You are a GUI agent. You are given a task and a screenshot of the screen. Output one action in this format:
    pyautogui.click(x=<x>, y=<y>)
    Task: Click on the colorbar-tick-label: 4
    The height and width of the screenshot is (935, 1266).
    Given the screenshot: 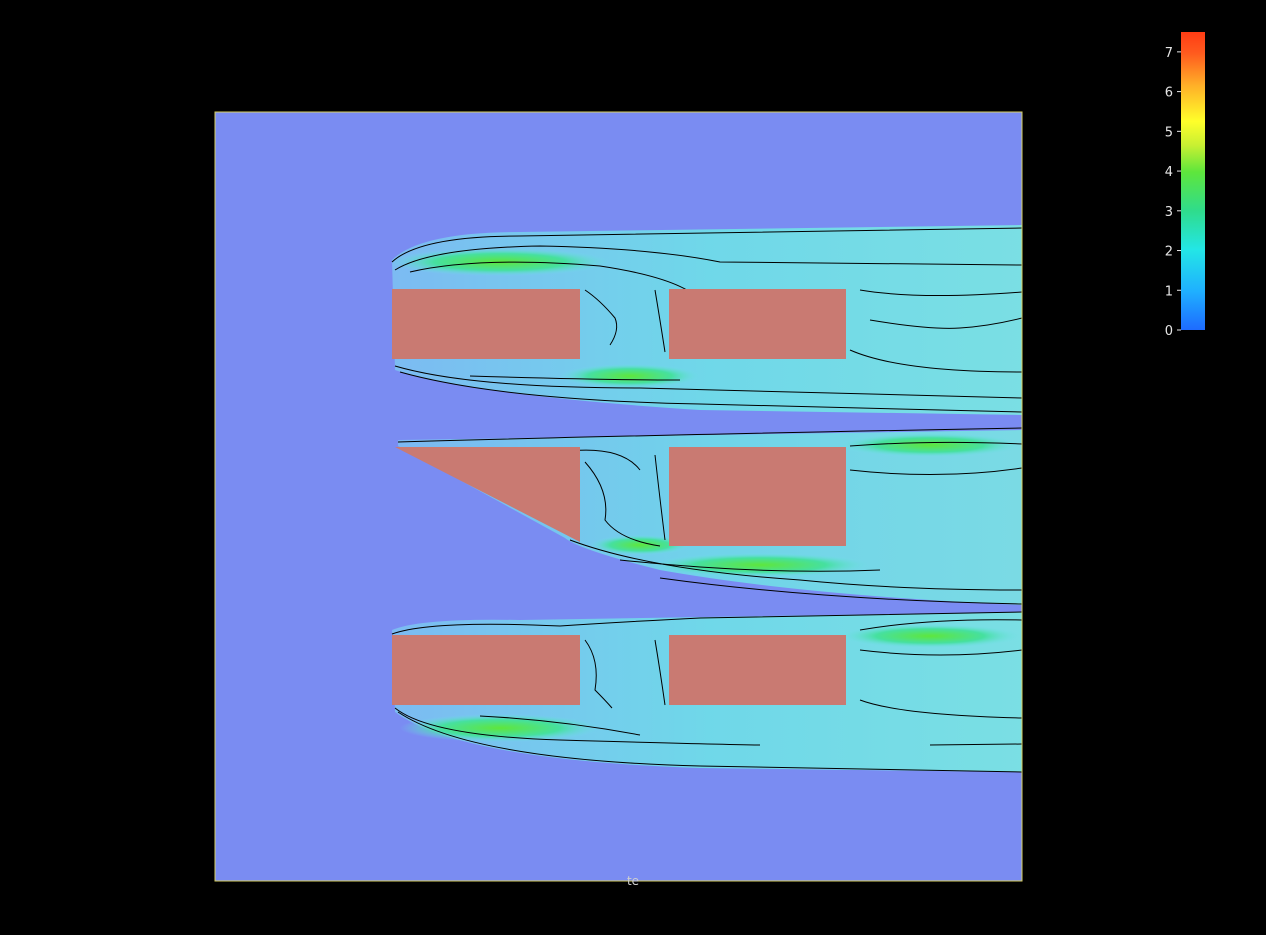 What is the action you would take?
    pyautogui.click(x=1169, y=172)
    